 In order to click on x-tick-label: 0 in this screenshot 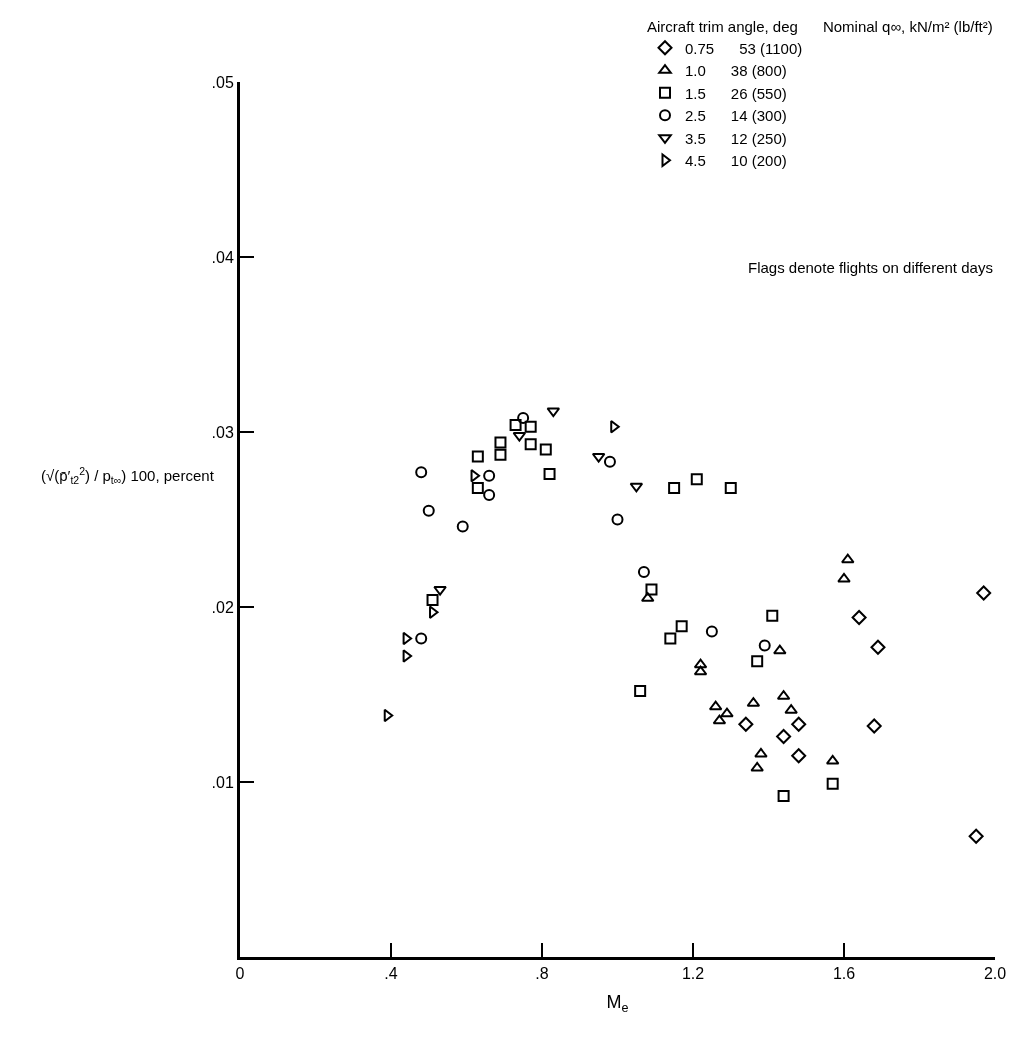, I will do `click(240, 974)`.